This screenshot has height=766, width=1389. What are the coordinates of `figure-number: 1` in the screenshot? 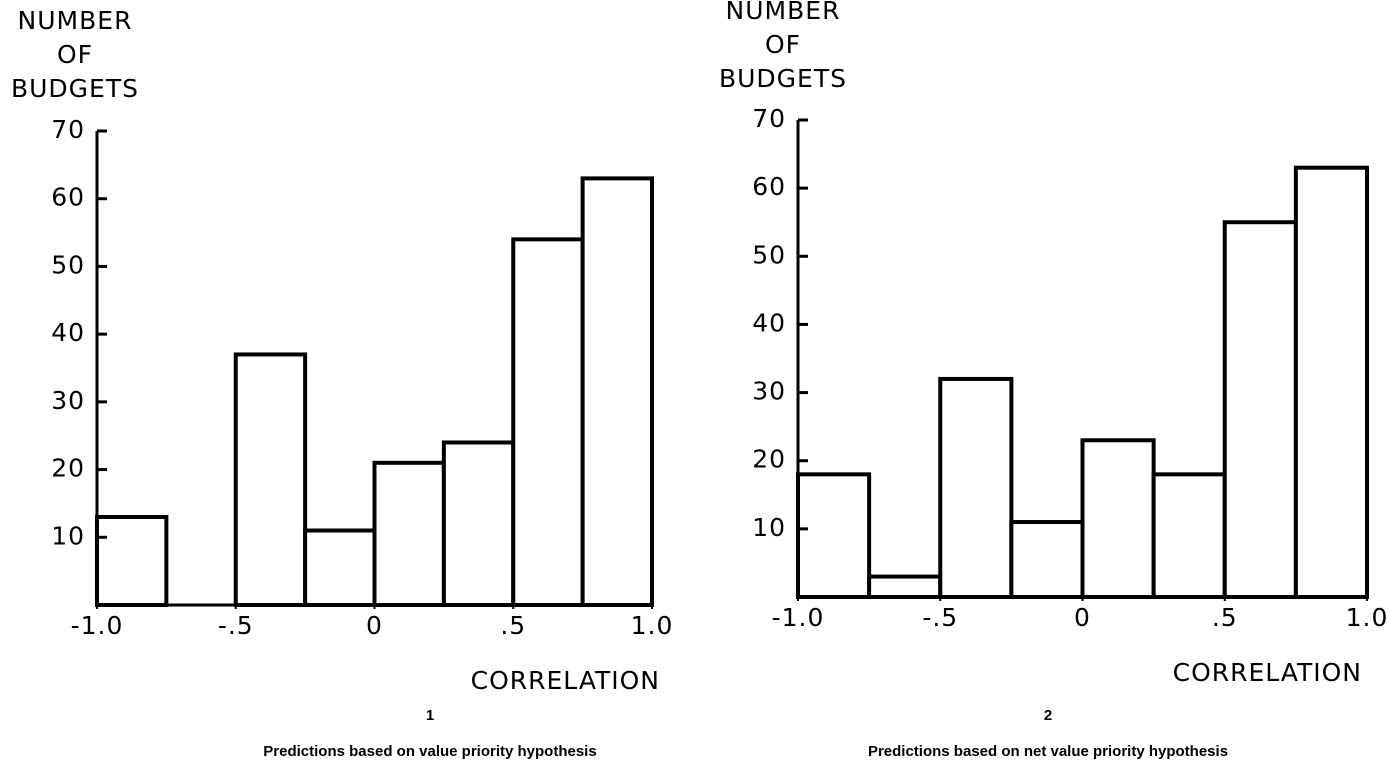 It's located at (430, 715).